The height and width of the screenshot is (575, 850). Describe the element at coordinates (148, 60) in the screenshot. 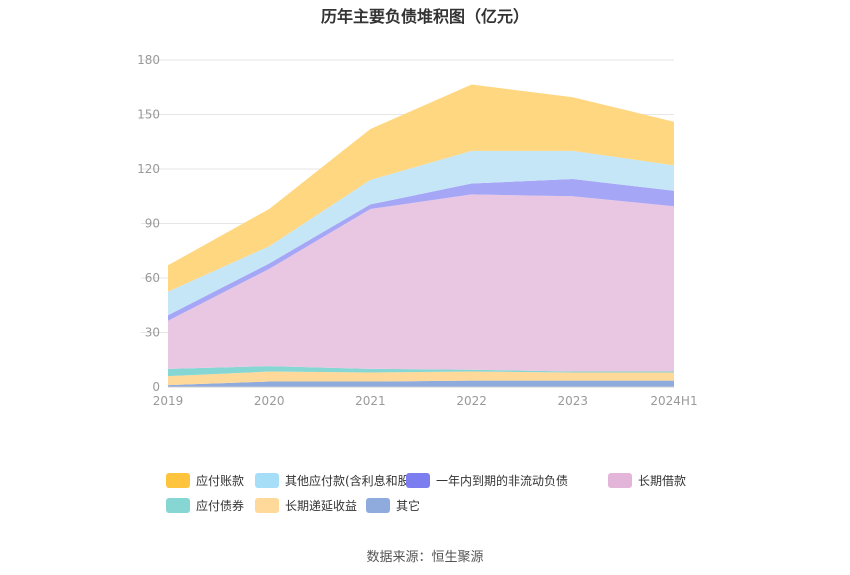

I see `y-tick-label: 180` at that location.